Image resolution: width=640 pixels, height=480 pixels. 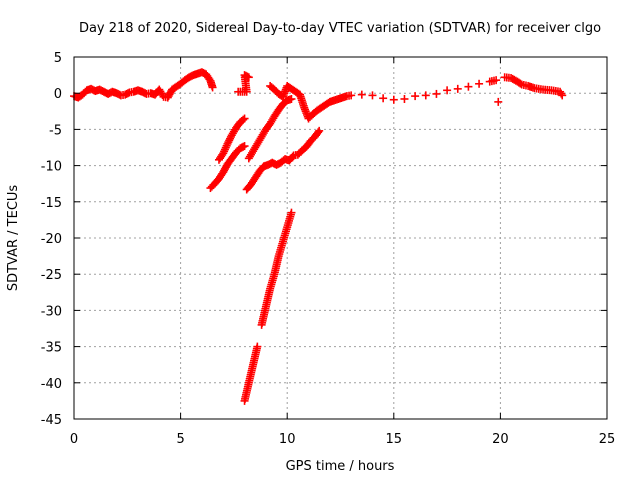 I want to click on y-tick-label: 0, so click(x=58, y=94).